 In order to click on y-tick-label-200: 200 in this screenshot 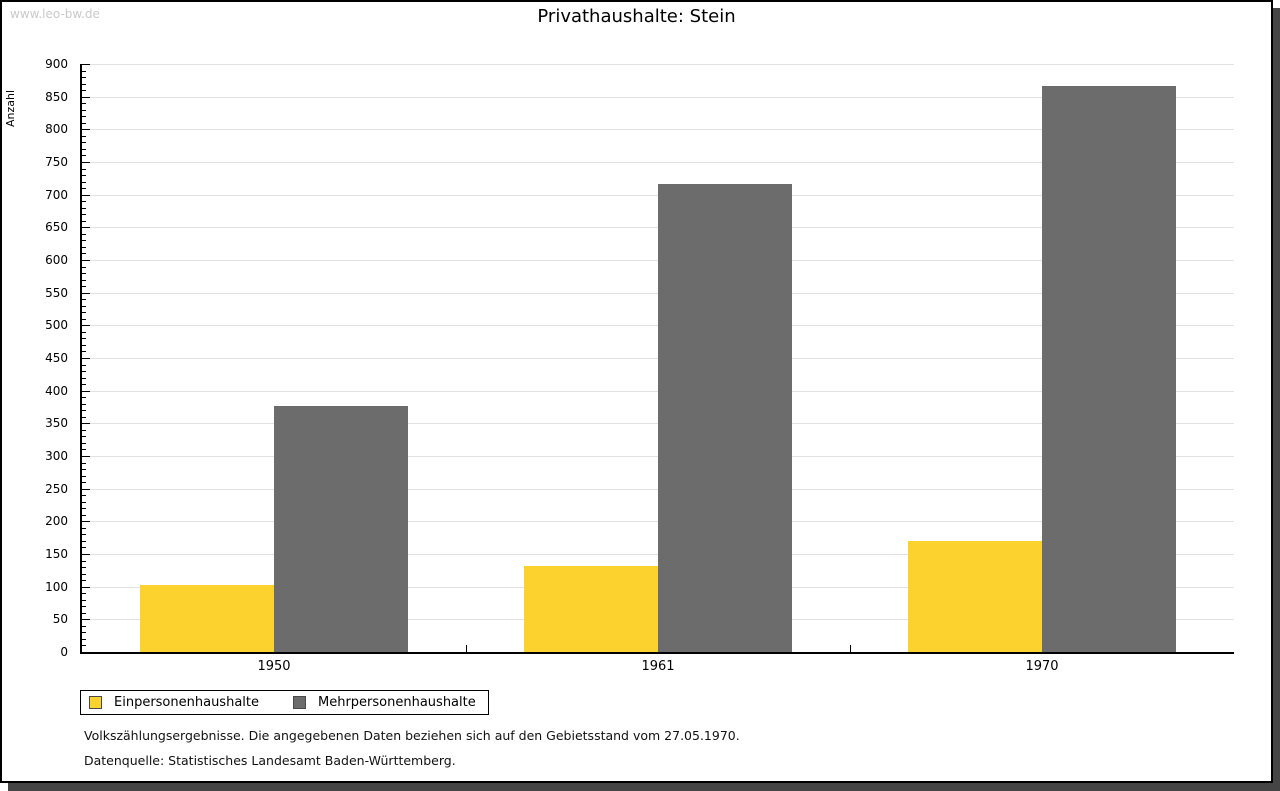, I will do `click(56, 521)`.